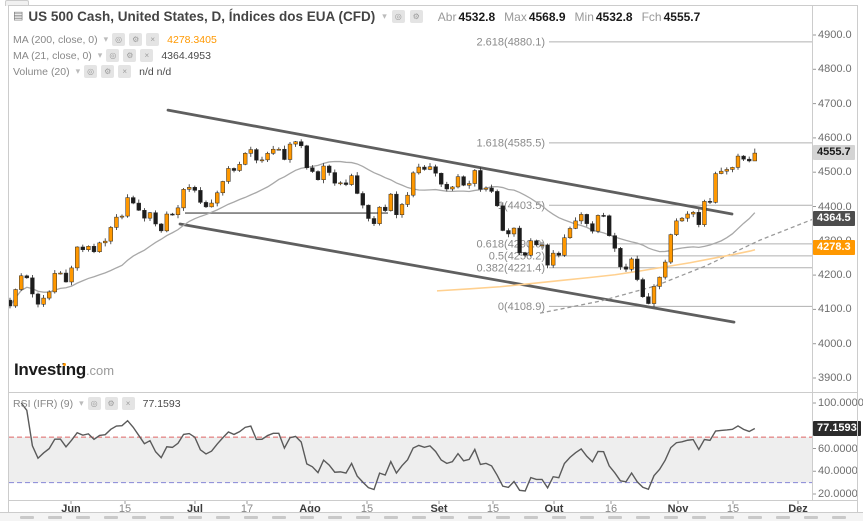  I want to click on ohlc-fch: Fch 4555.7, so click(671, 16).